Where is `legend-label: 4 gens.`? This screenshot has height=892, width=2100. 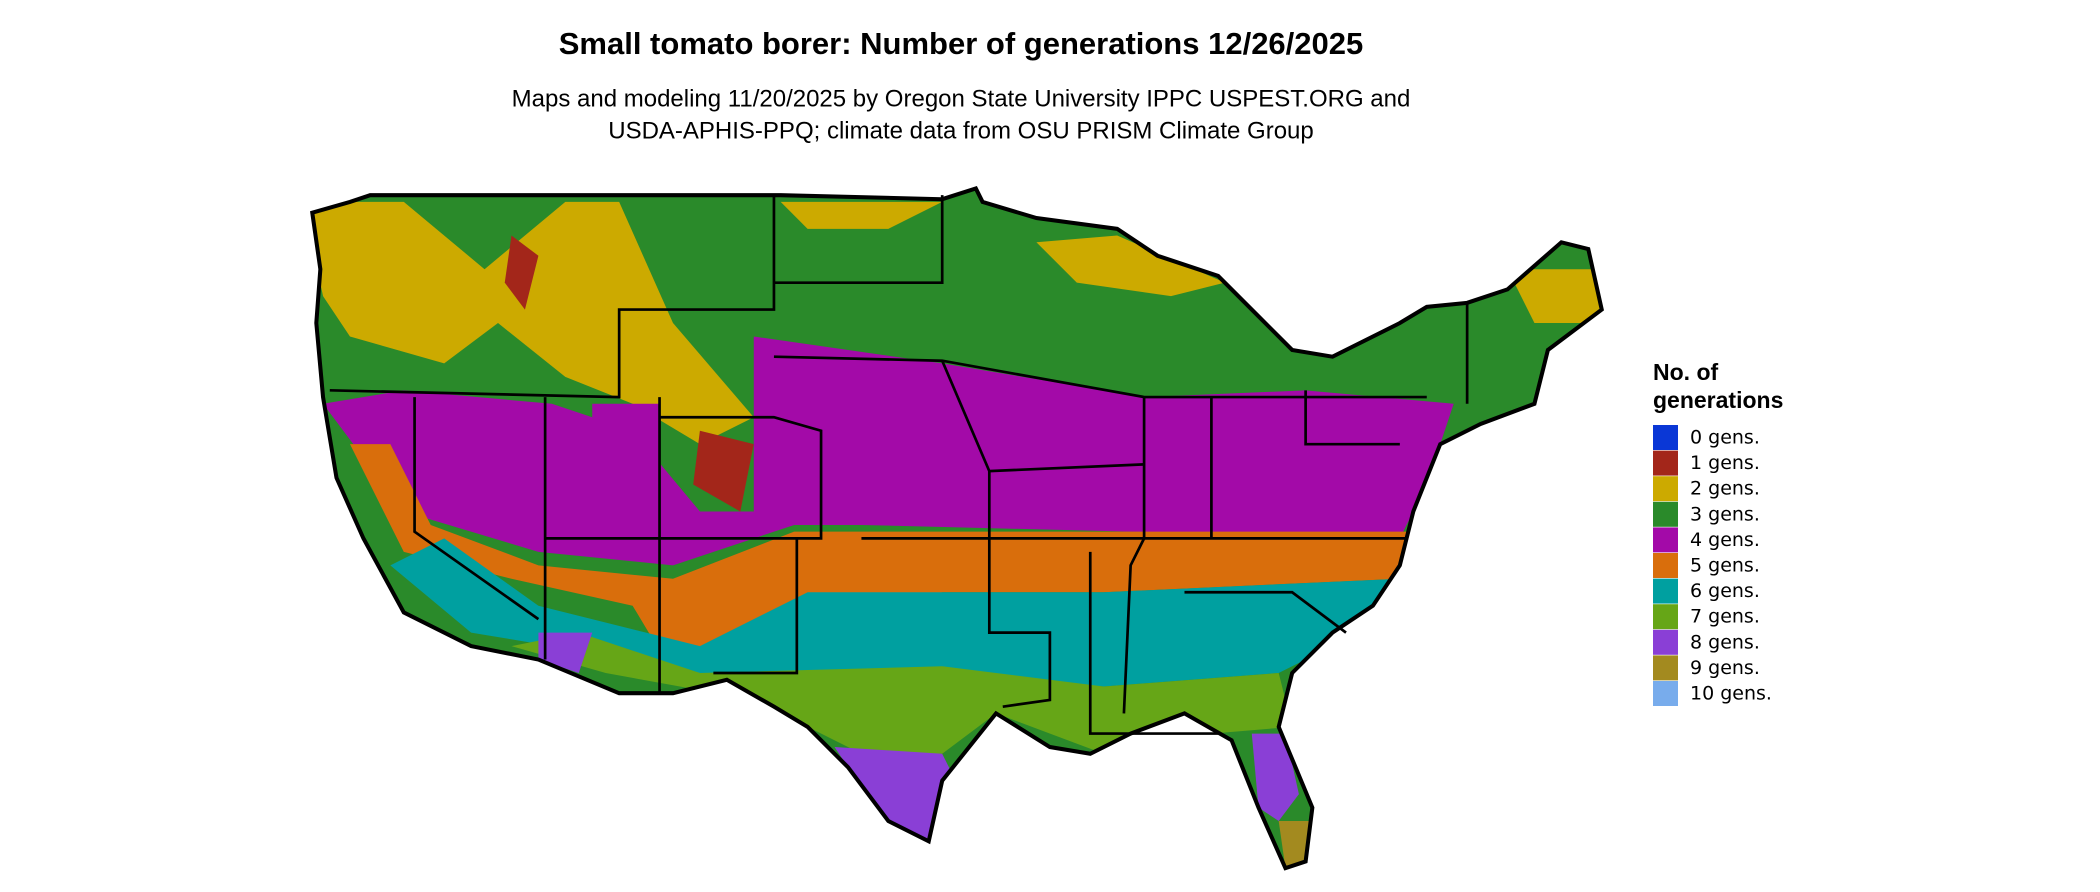
legend-label: 4 gens. is located at coordinates (1725, 540).